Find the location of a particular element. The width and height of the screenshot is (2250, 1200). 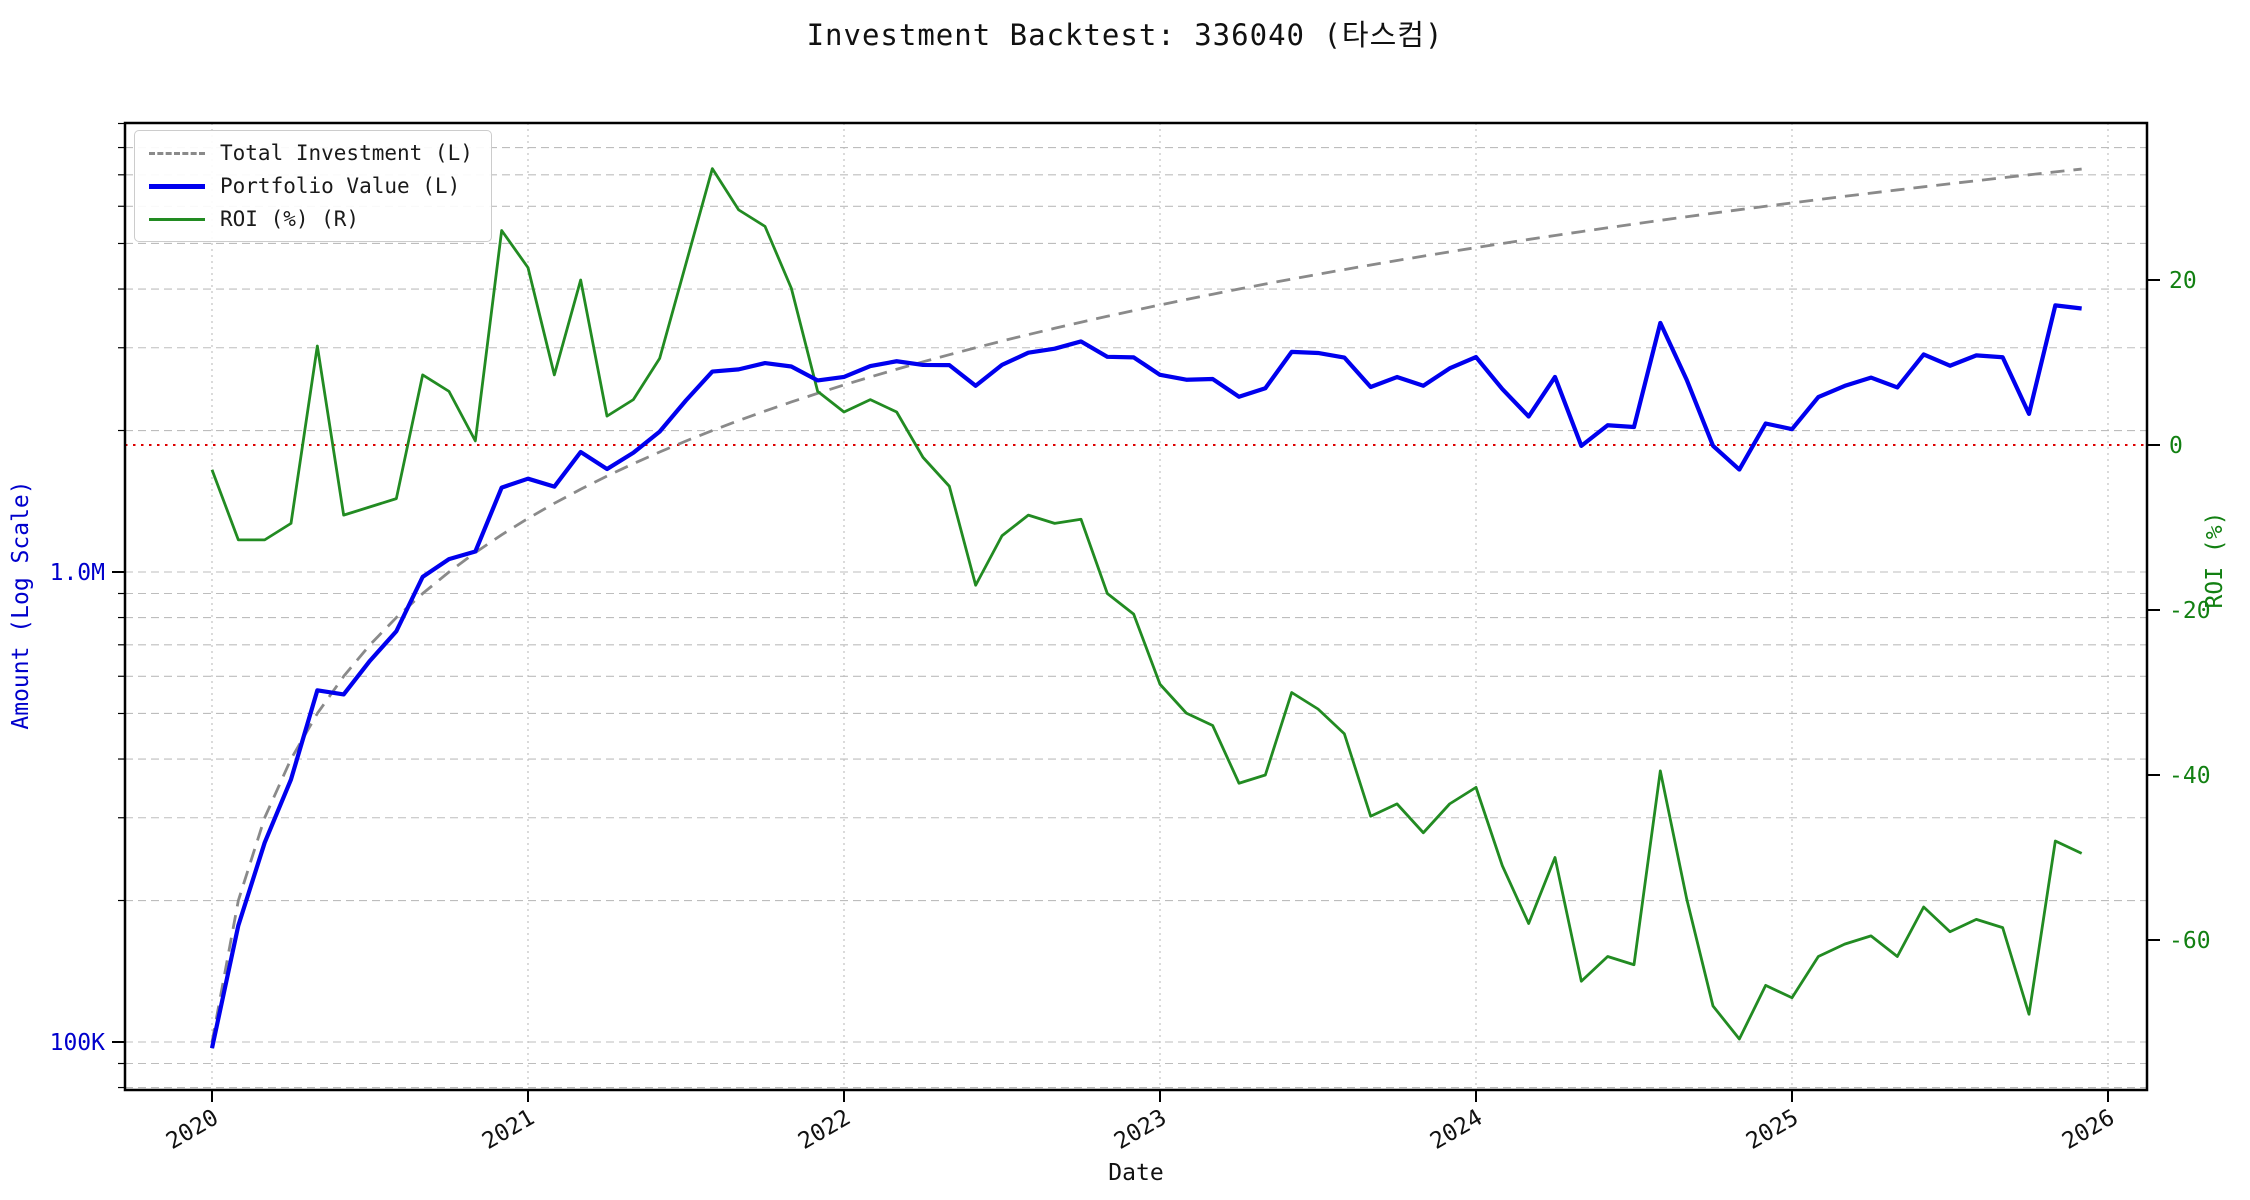

legend-item-total-investment: Total Investment (L) is located at coordinates (311, 153).